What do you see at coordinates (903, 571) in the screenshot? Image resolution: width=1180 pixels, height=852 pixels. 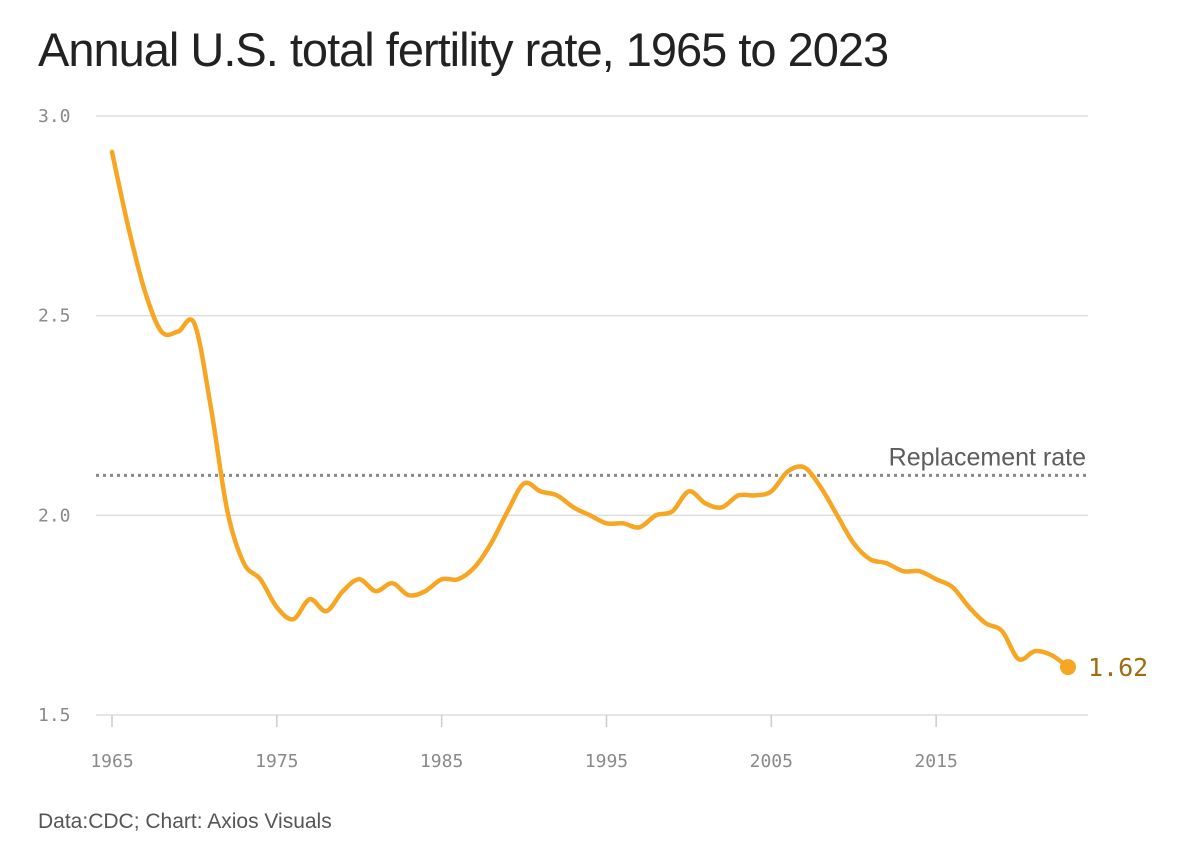 I see `data-point-2013` at bounding box center [903, 571].